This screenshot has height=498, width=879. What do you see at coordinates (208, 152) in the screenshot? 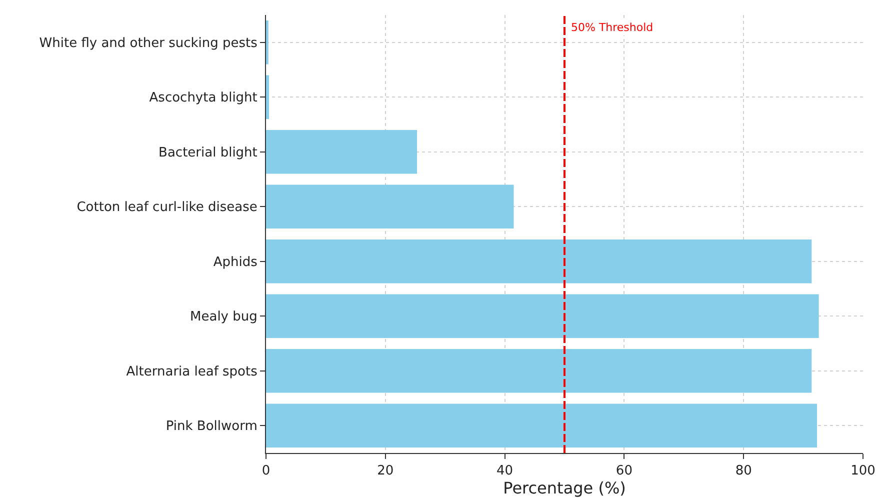
I see `y-tick-label: Bacterial blight` at bounding box center [208, 152].